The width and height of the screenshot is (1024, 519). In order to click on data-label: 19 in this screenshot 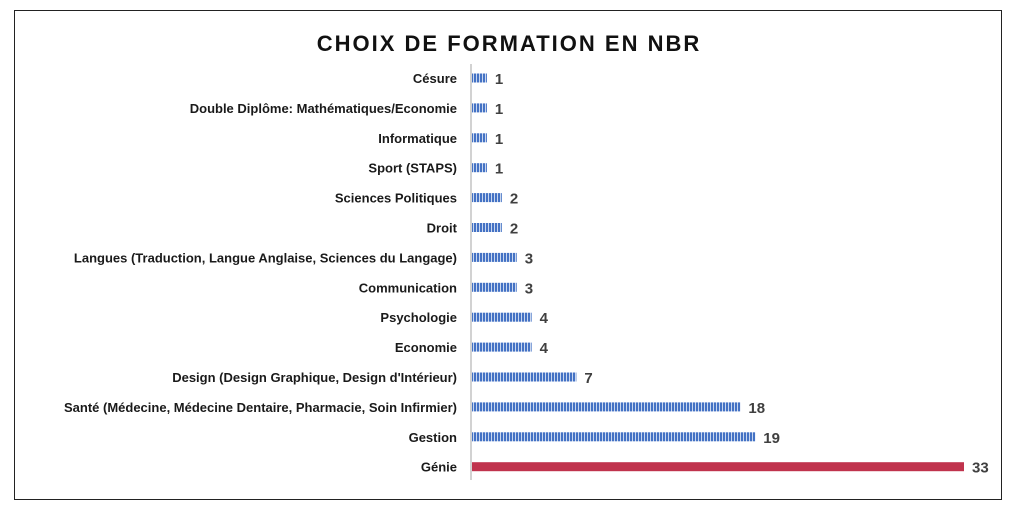, I will do `click(771, 438)`.